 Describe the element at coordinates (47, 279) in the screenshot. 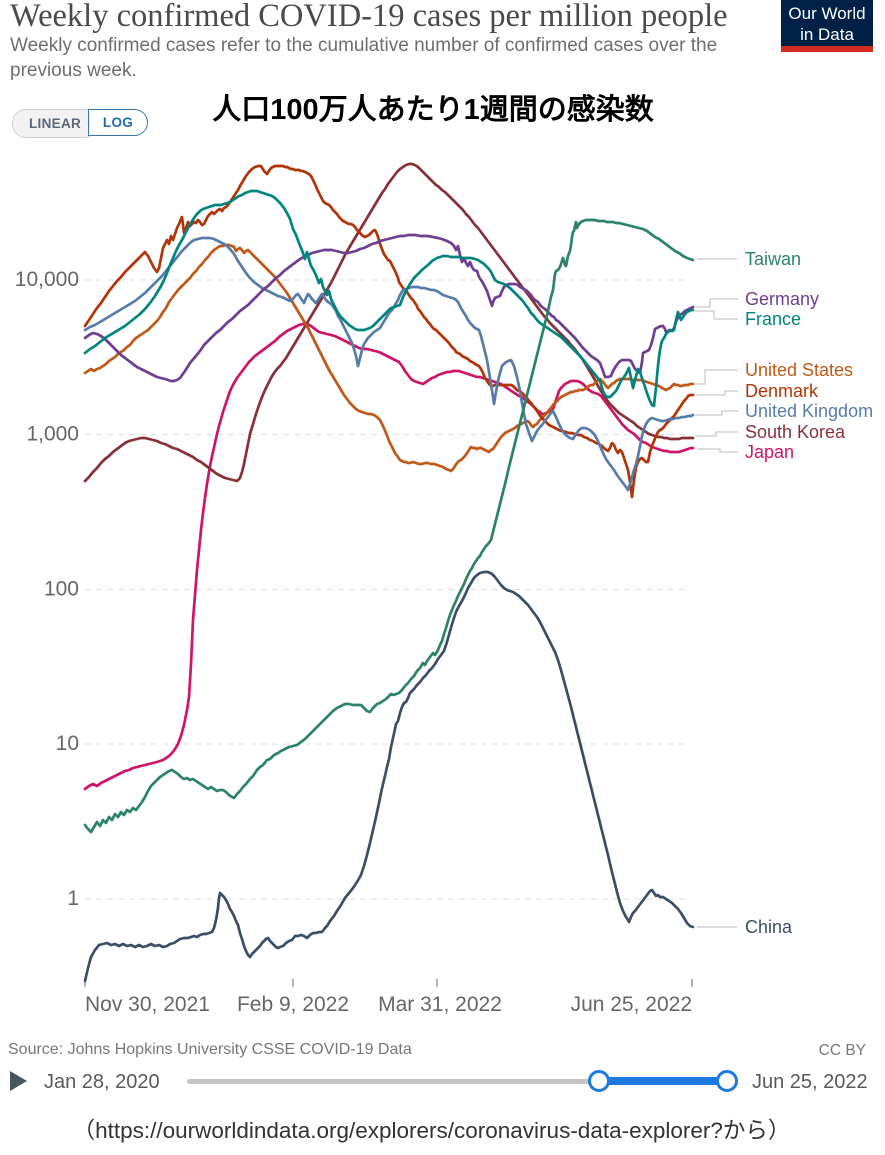

I see `svg-text: 10,000` at that location.